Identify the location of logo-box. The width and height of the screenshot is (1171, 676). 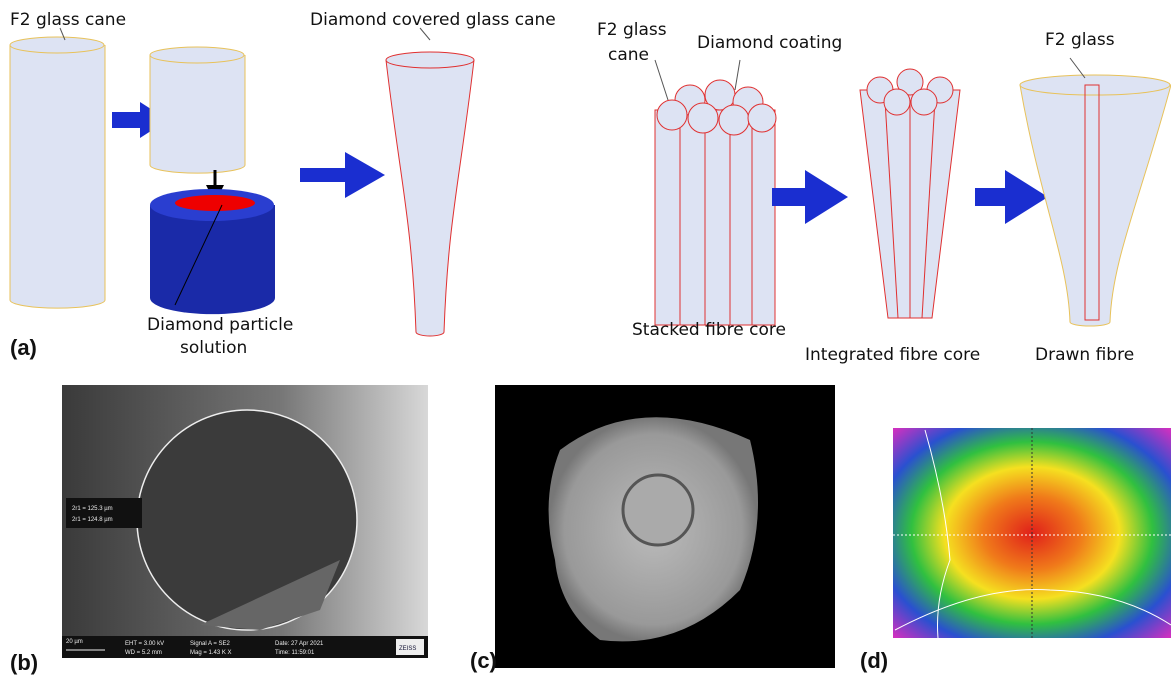
(410, 647).